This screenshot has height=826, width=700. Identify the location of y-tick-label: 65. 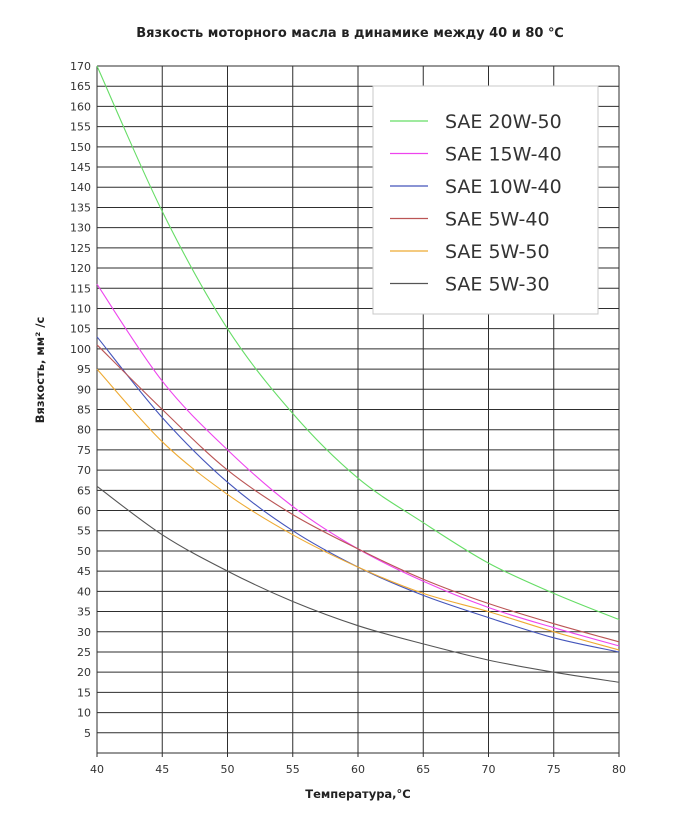
(84, 490).